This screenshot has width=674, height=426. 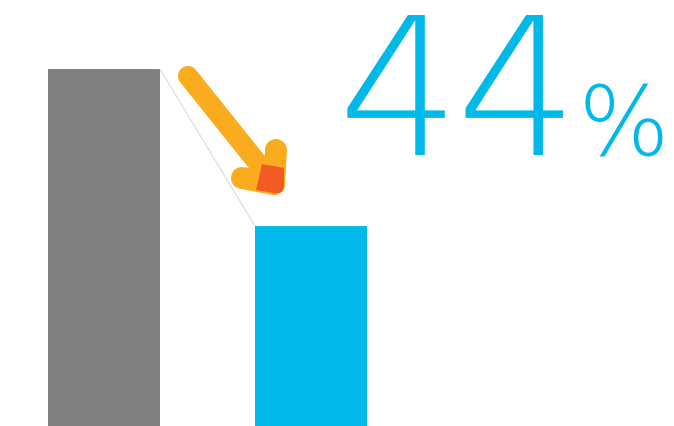 I want to click on arrow-group, so click(x=223, y=146).